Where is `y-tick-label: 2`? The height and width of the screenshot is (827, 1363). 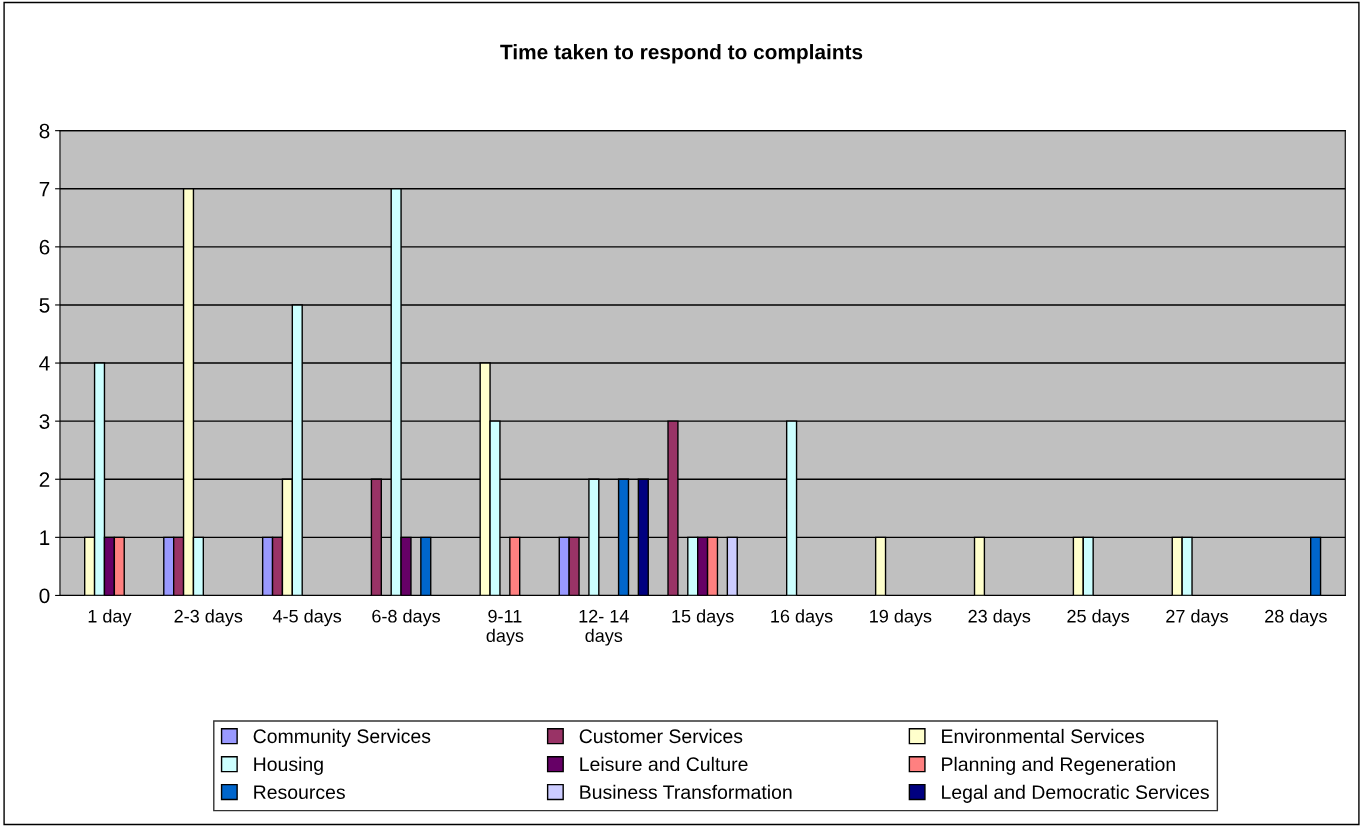
y-tick-label: 2 is located at coordinates (44, 479).